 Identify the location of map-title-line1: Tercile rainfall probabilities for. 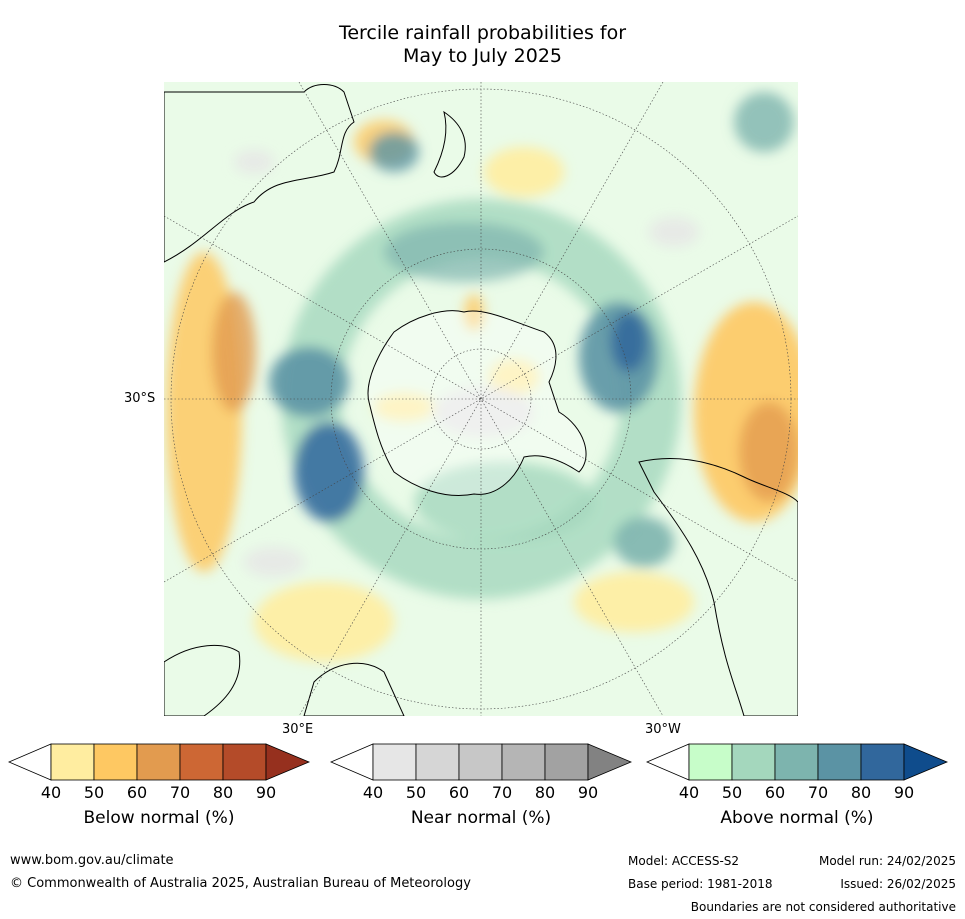
(482, 33).